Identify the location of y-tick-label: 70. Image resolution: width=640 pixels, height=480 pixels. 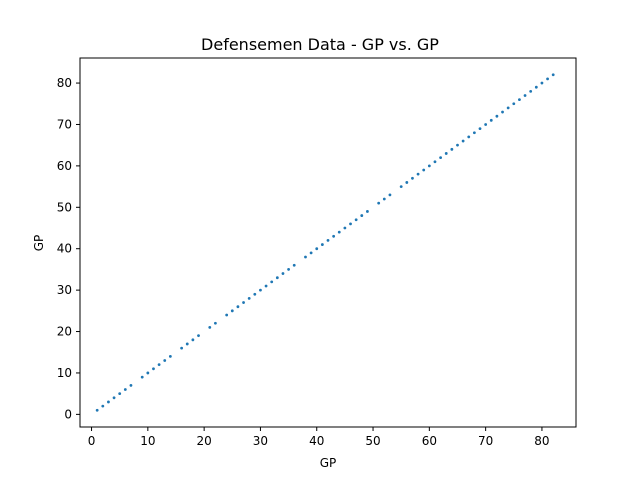
(64, 124).